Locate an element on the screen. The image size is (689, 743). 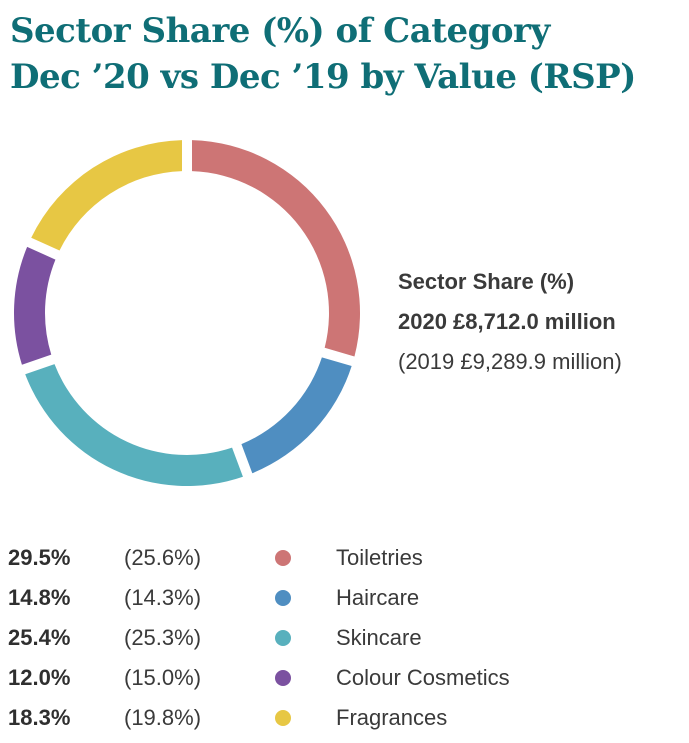
total-2020: 2020 £8,712.0 million is located at coordinates (507, 321).